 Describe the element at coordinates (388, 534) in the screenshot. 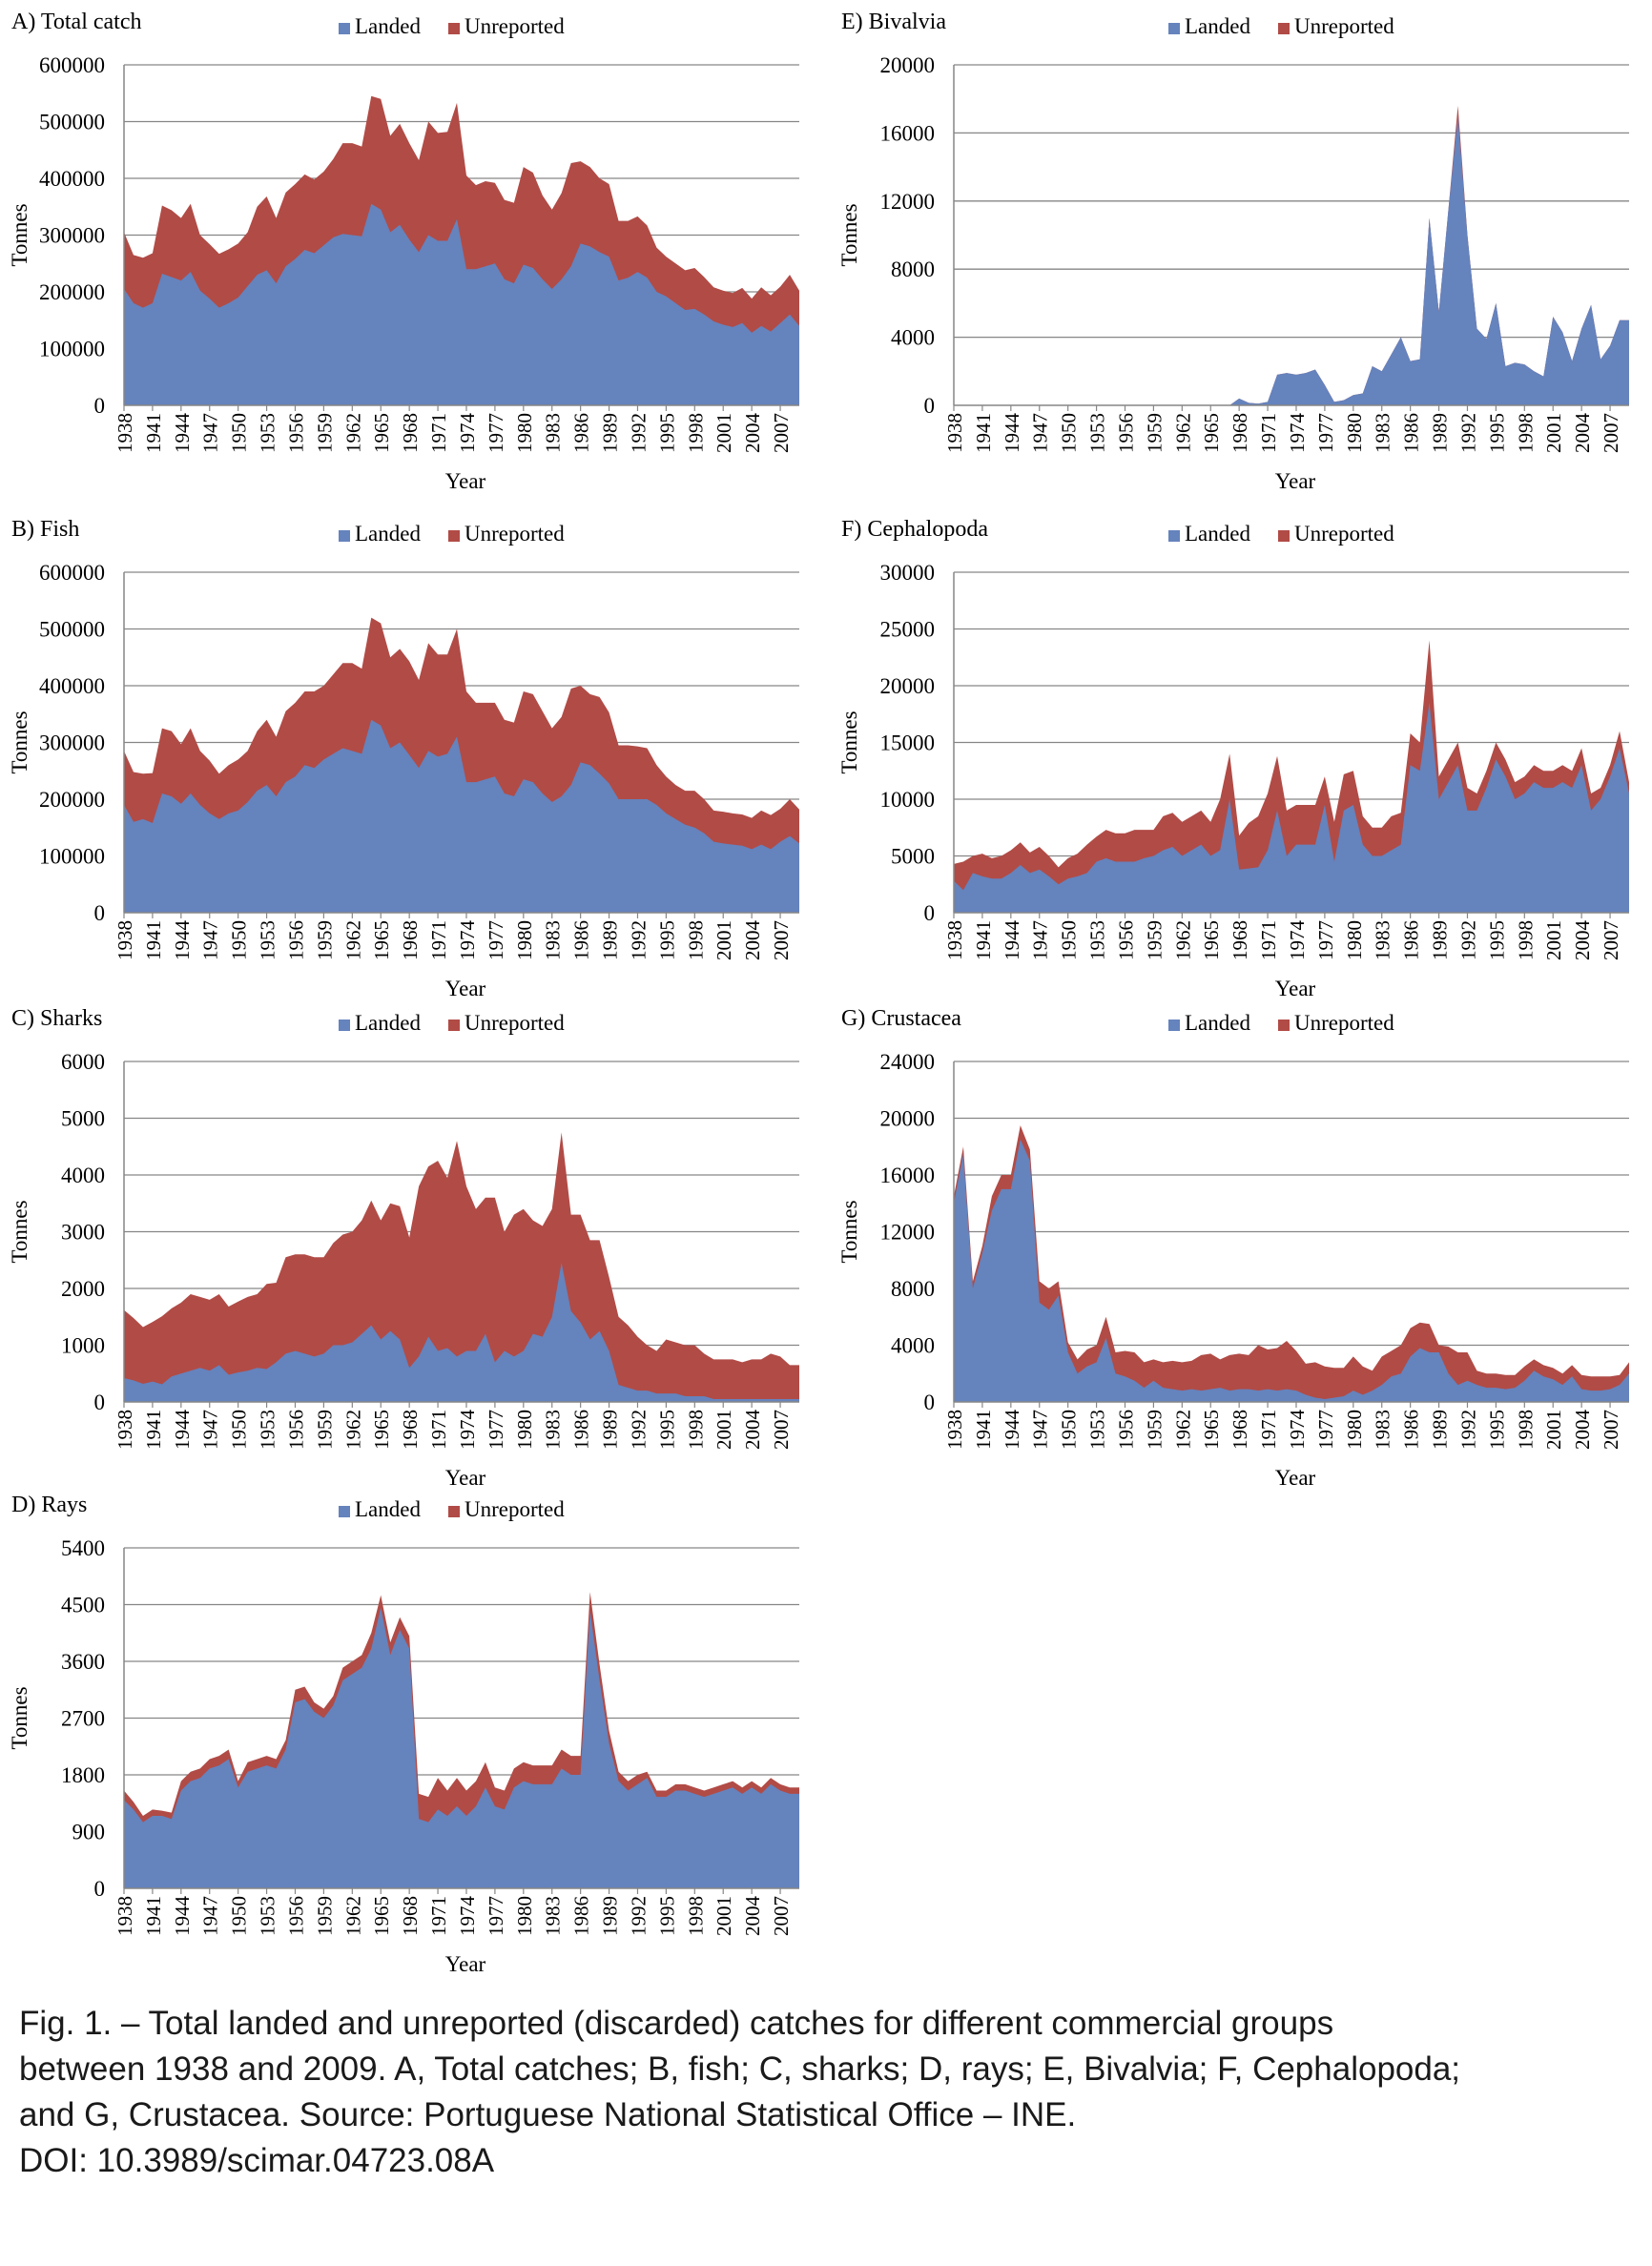

I see `legend-label-landed: Landed` at that location.